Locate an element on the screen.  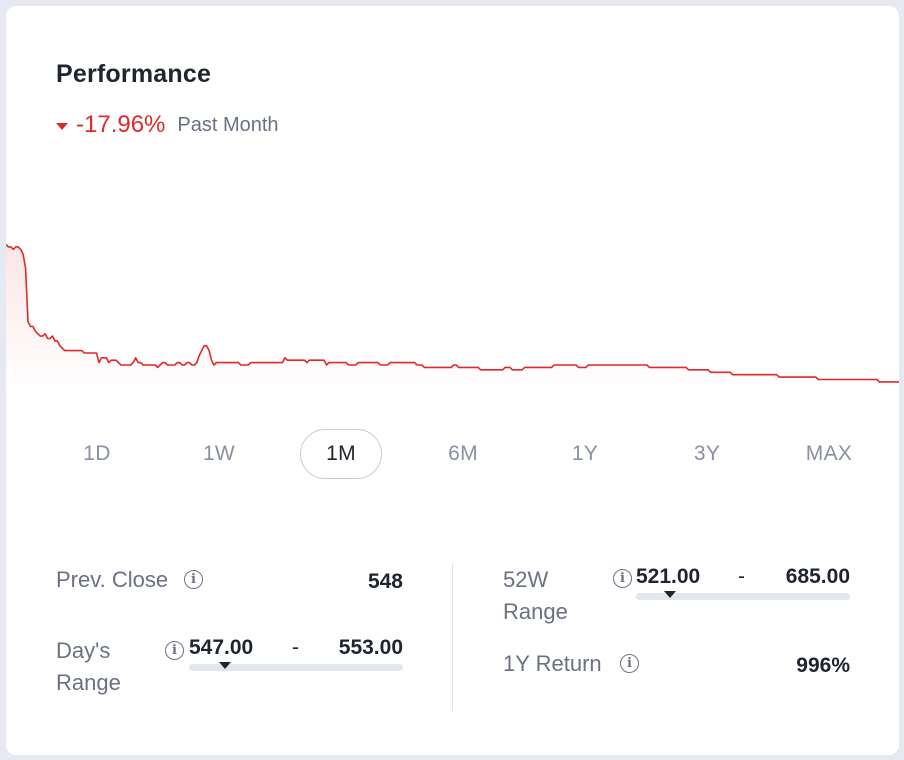
tab-label: MAX is located at coordinates (829, 453).